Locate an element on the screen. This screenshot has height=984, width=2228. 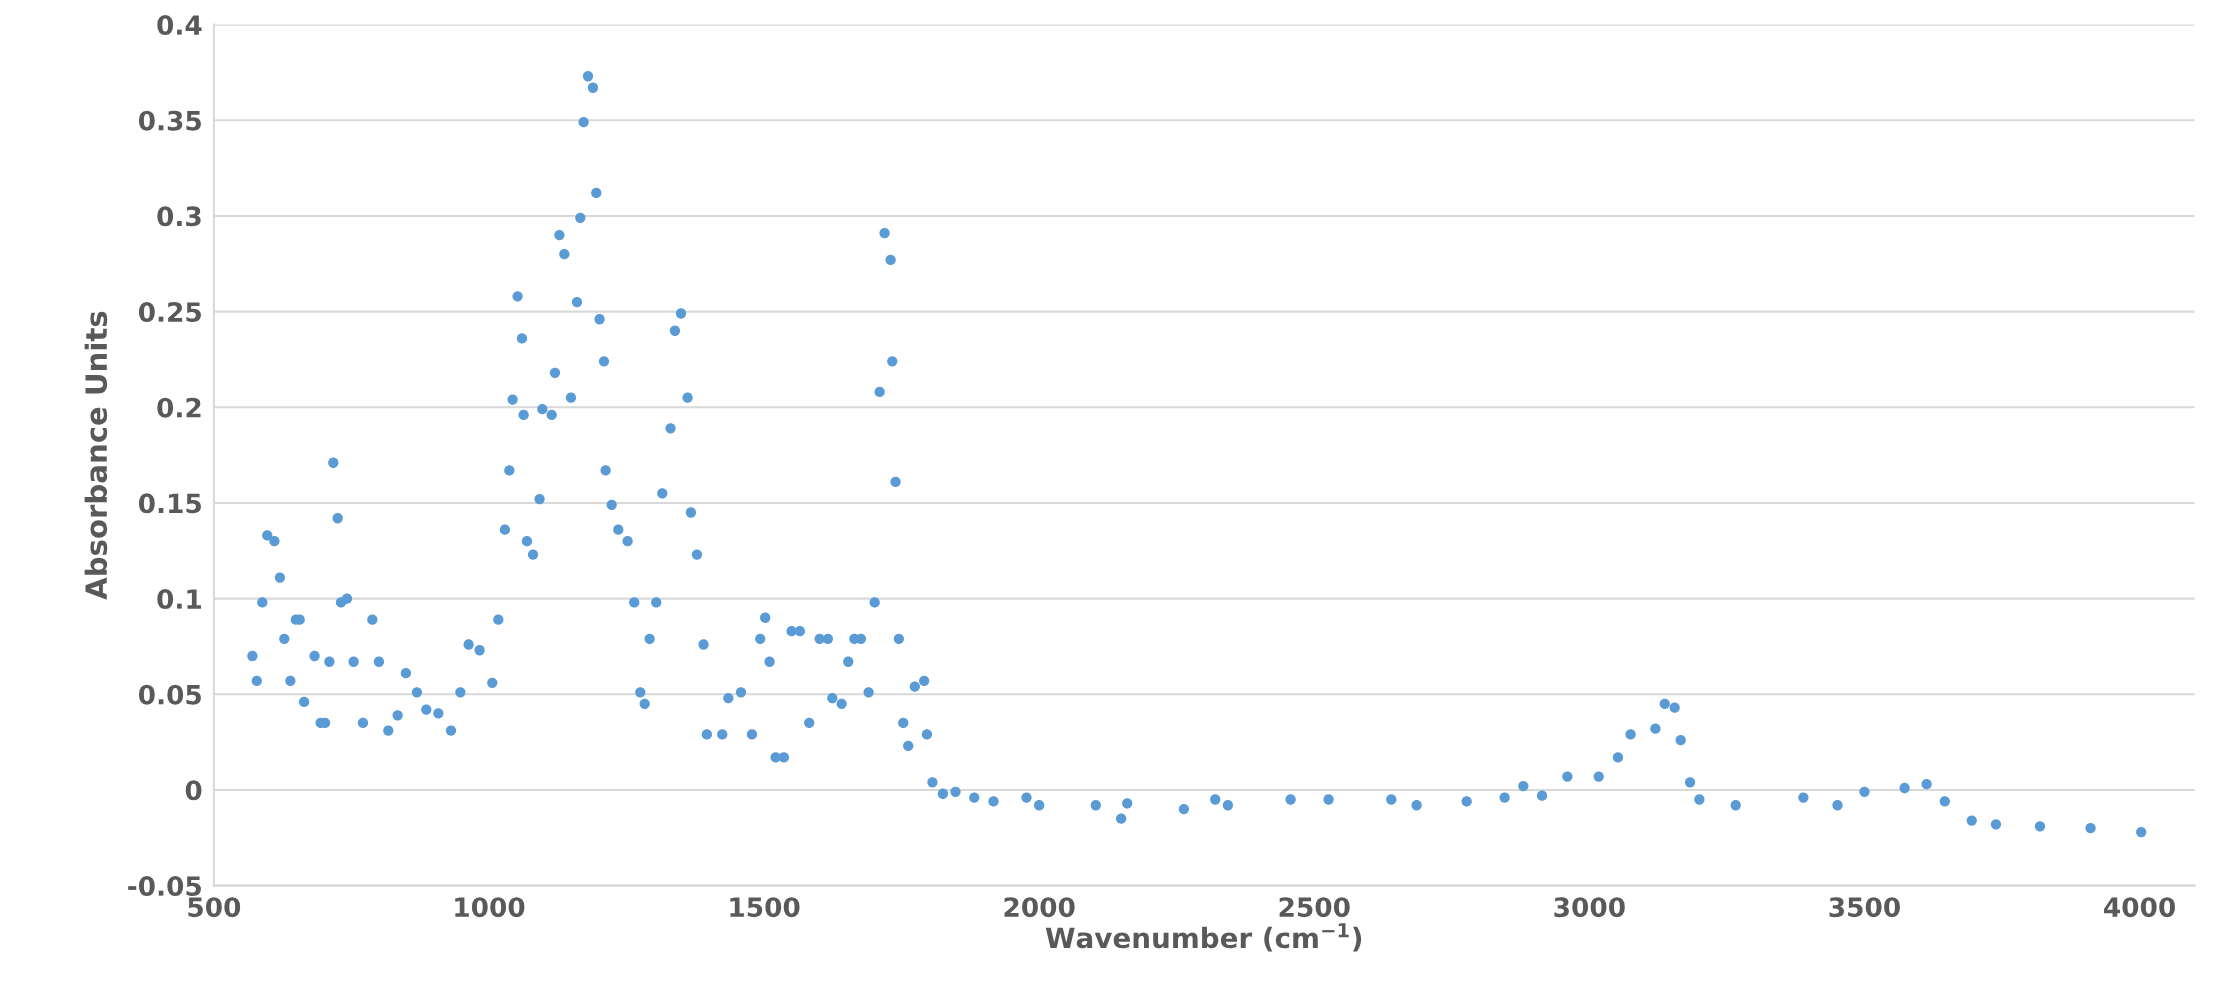
y-tick-label: 0.4 is located at coordinates (179, 25).